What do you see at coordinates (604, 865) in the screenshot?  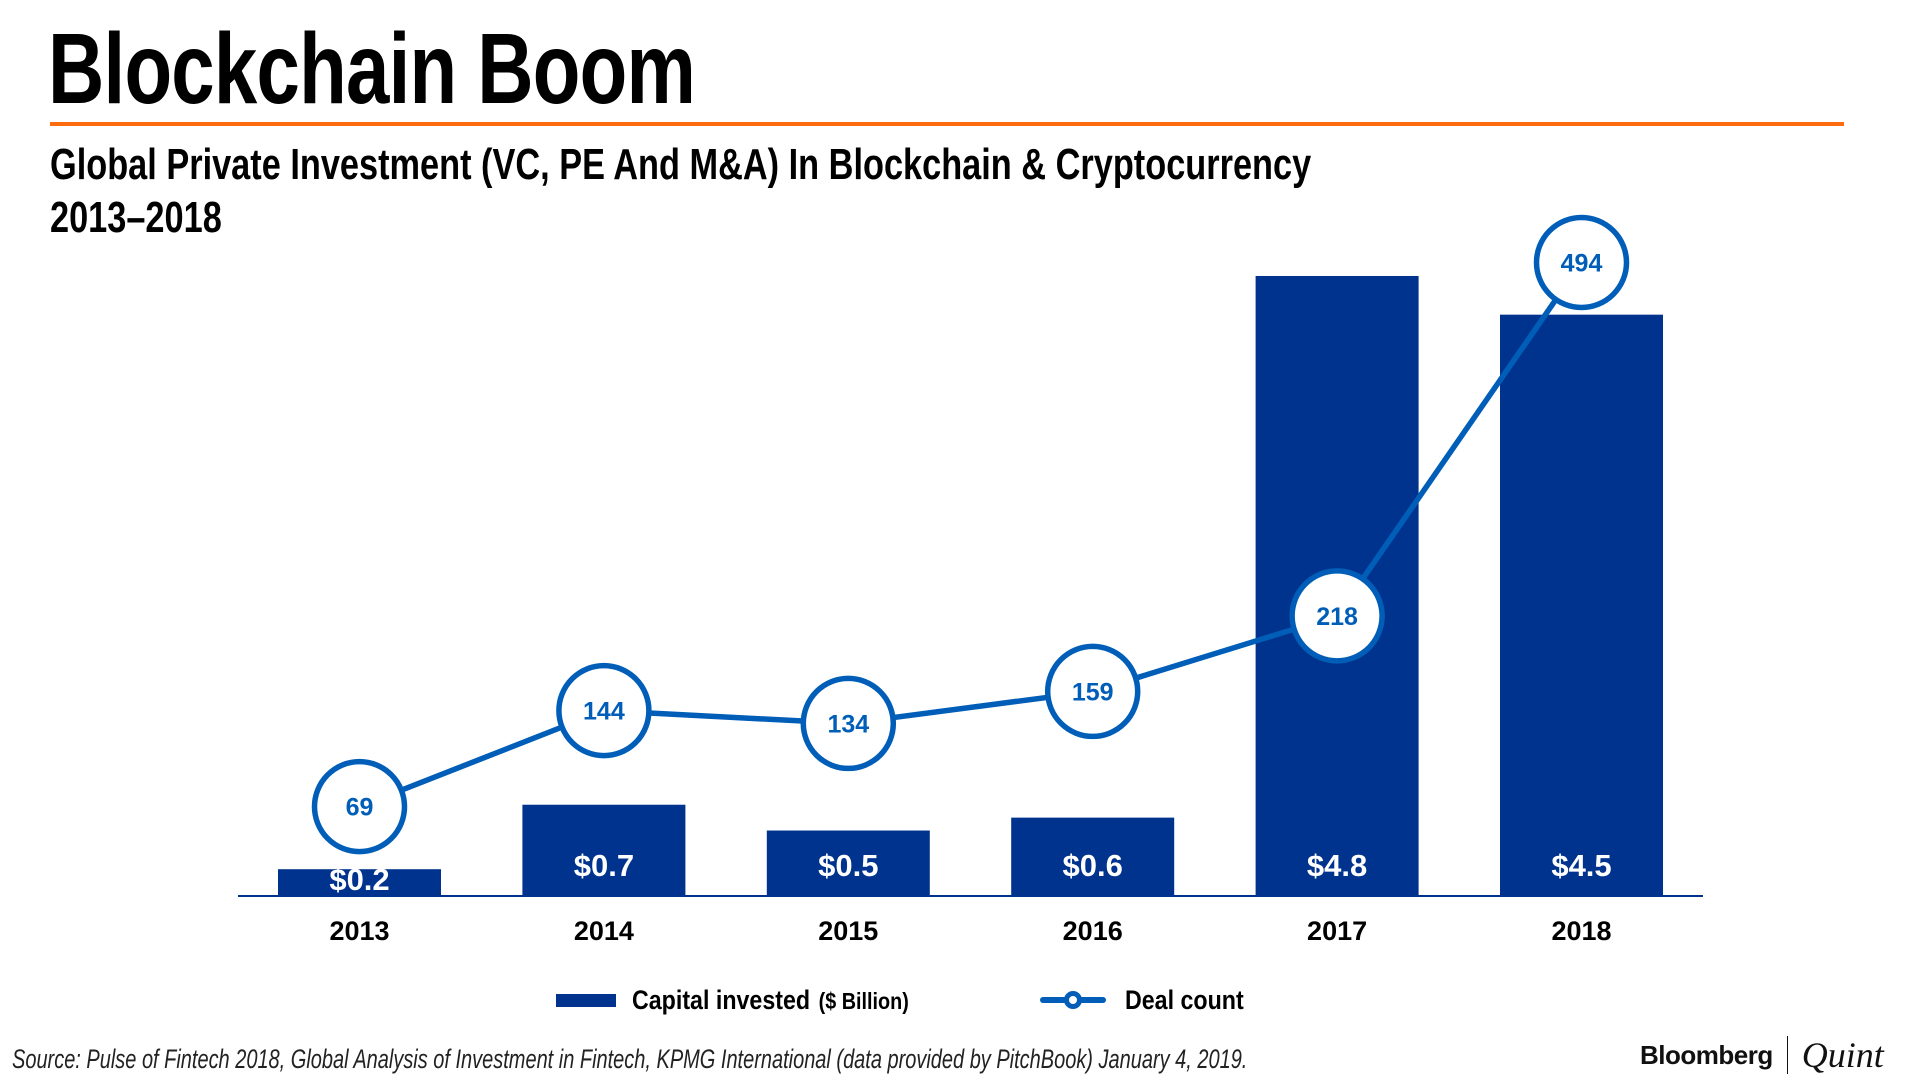 I see `bar-value-label: $0.7` at bounding box center [604, 865].